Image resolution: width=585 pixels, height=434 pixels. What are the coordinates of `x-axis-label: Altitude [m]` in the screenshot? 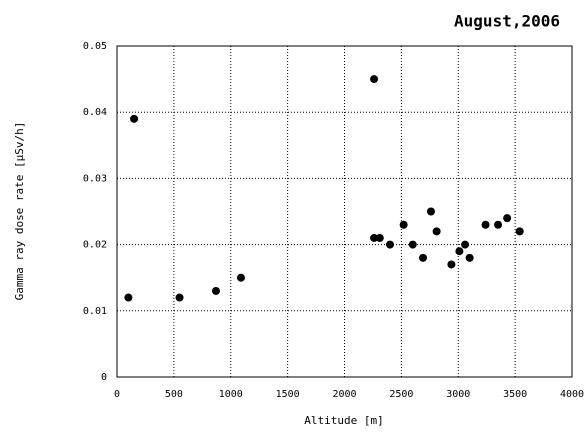 It's located at (343, 420).